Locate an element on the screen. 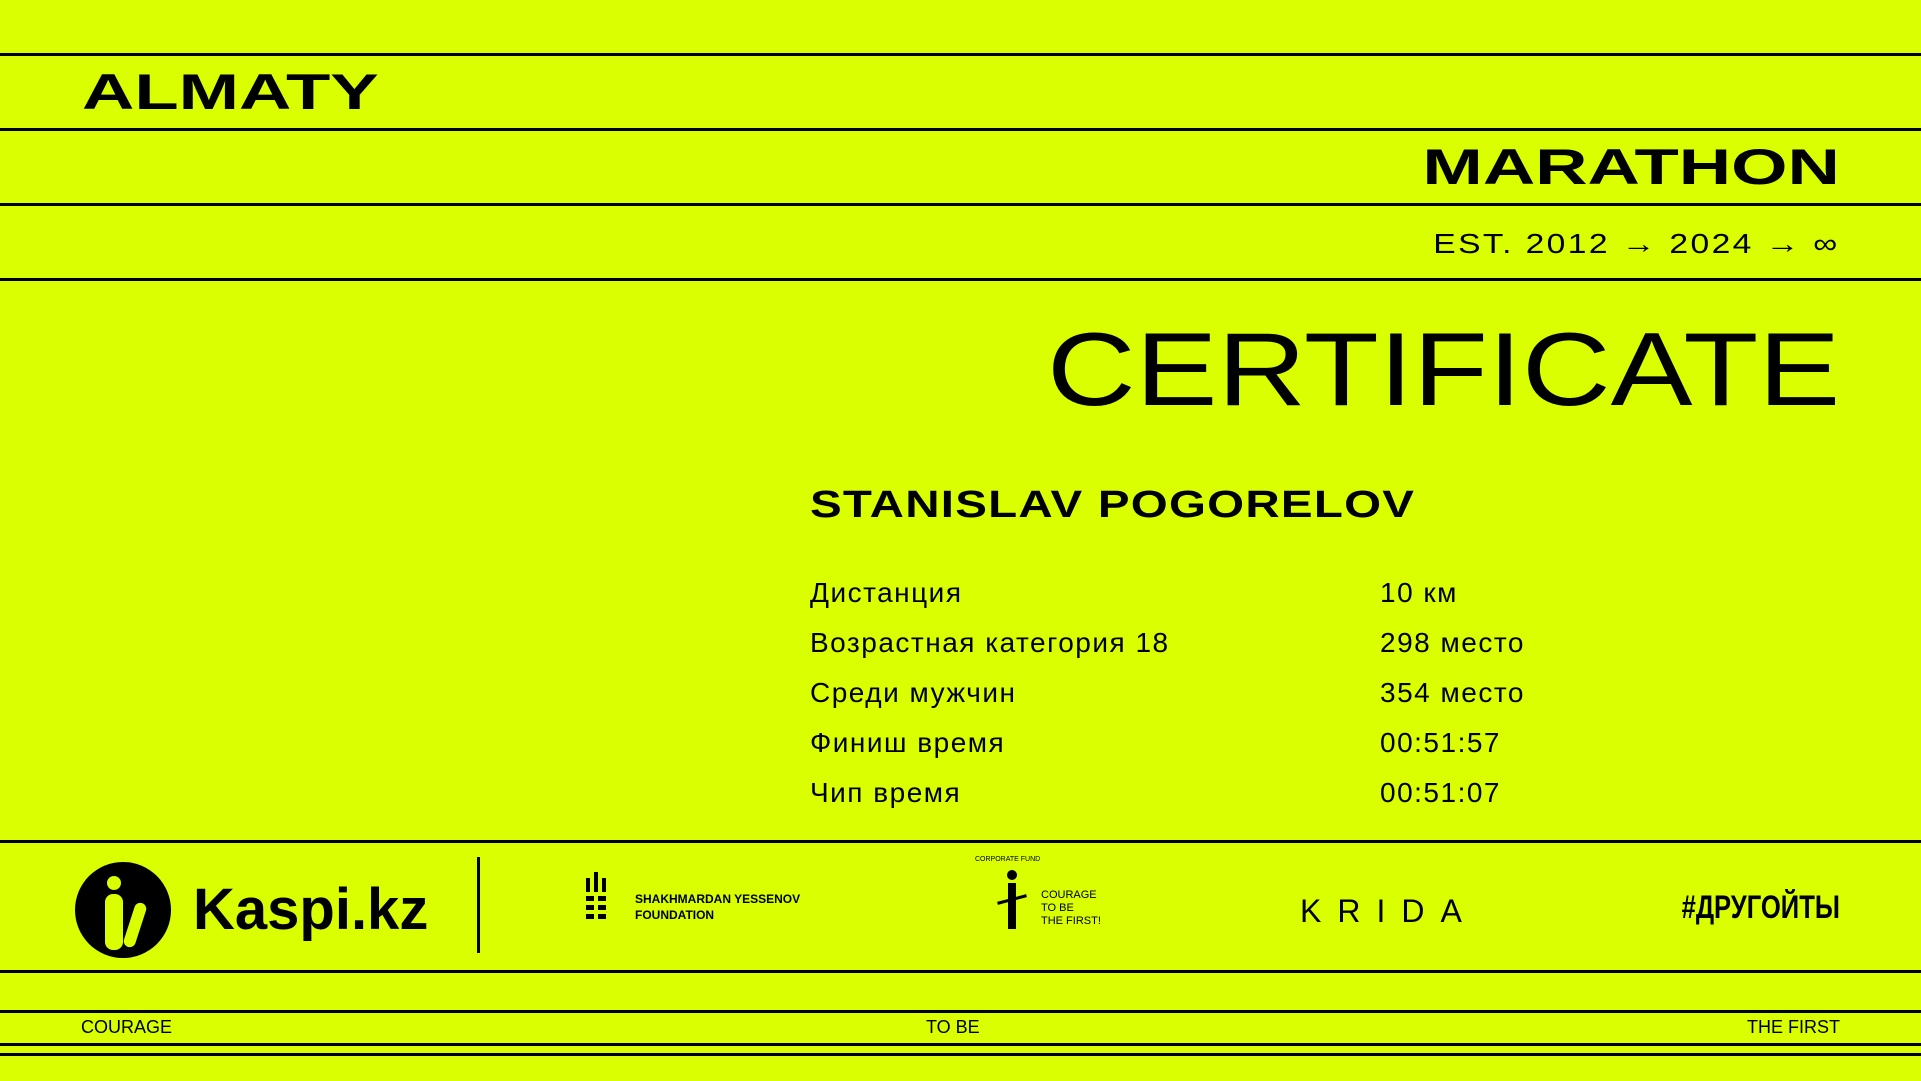  result-label: Дистанция is located at coordinates (886, 592).